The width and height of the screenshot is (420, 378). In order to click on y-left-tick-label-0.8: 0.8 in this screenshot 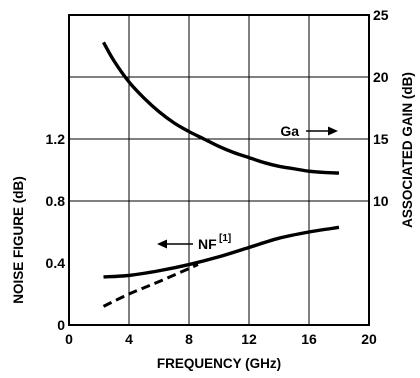, I will do `click(56, 201)`.